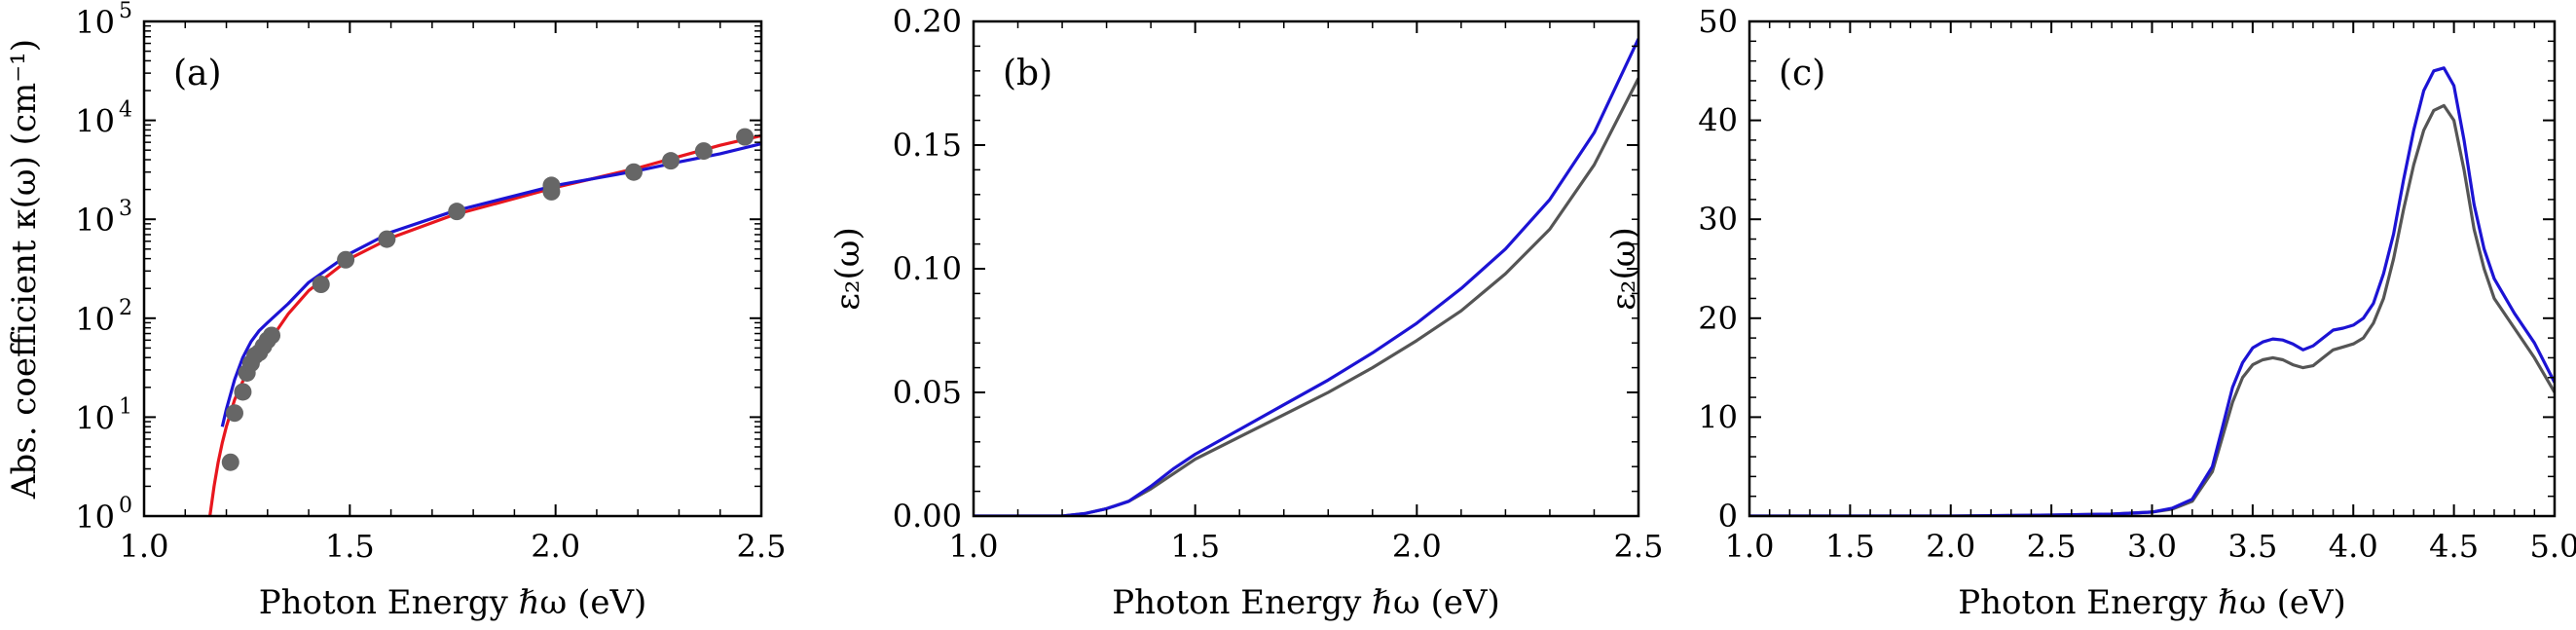 This screenshot has width=2576, height=630. Describe the element at coordinates (1802, 73) in the screenshot. I see `panel-label: (c)` at that location.